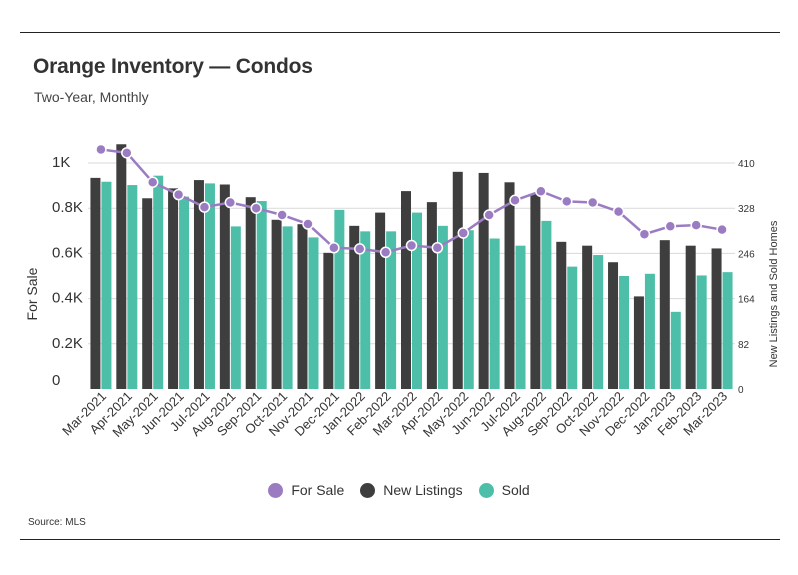 This screenshot has height=575, width=798. What do you see at coordinates (67, 207) in the screenshot?
I see `left-tick-label: 0.8K` at bounding box center [67, 207].